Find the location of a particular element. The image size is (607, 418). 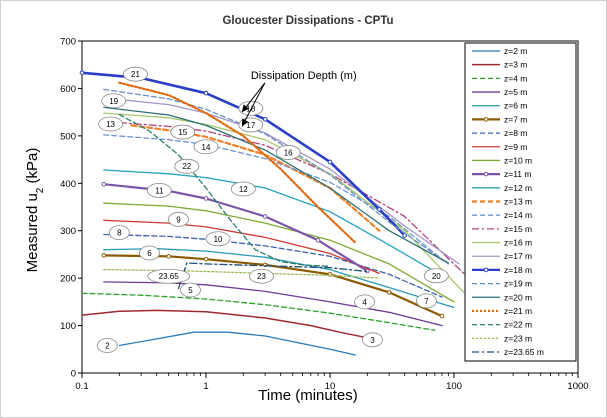

series-line-z-10-m is located at coordinates (279, 252).